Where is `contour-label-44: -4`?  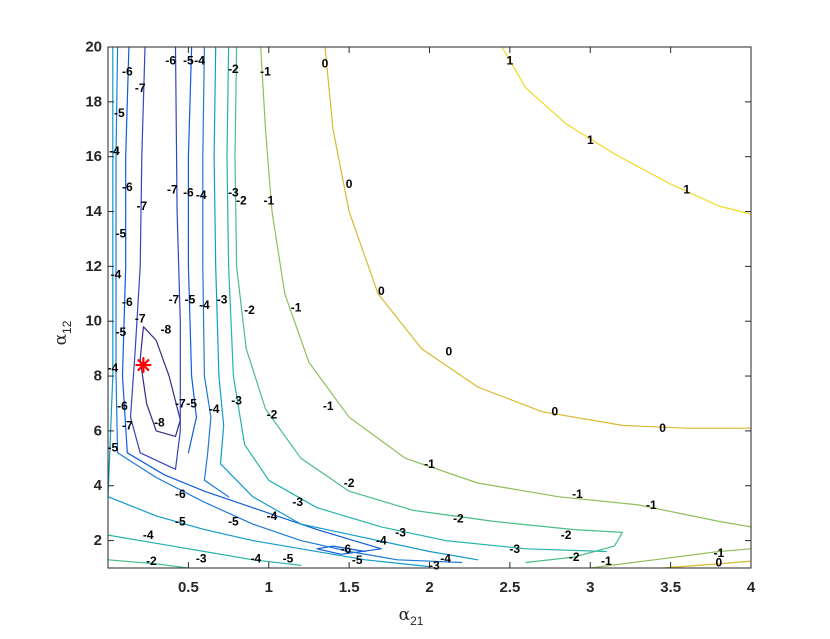 contour-label-44: -4 is located at coordinates (214, 409).